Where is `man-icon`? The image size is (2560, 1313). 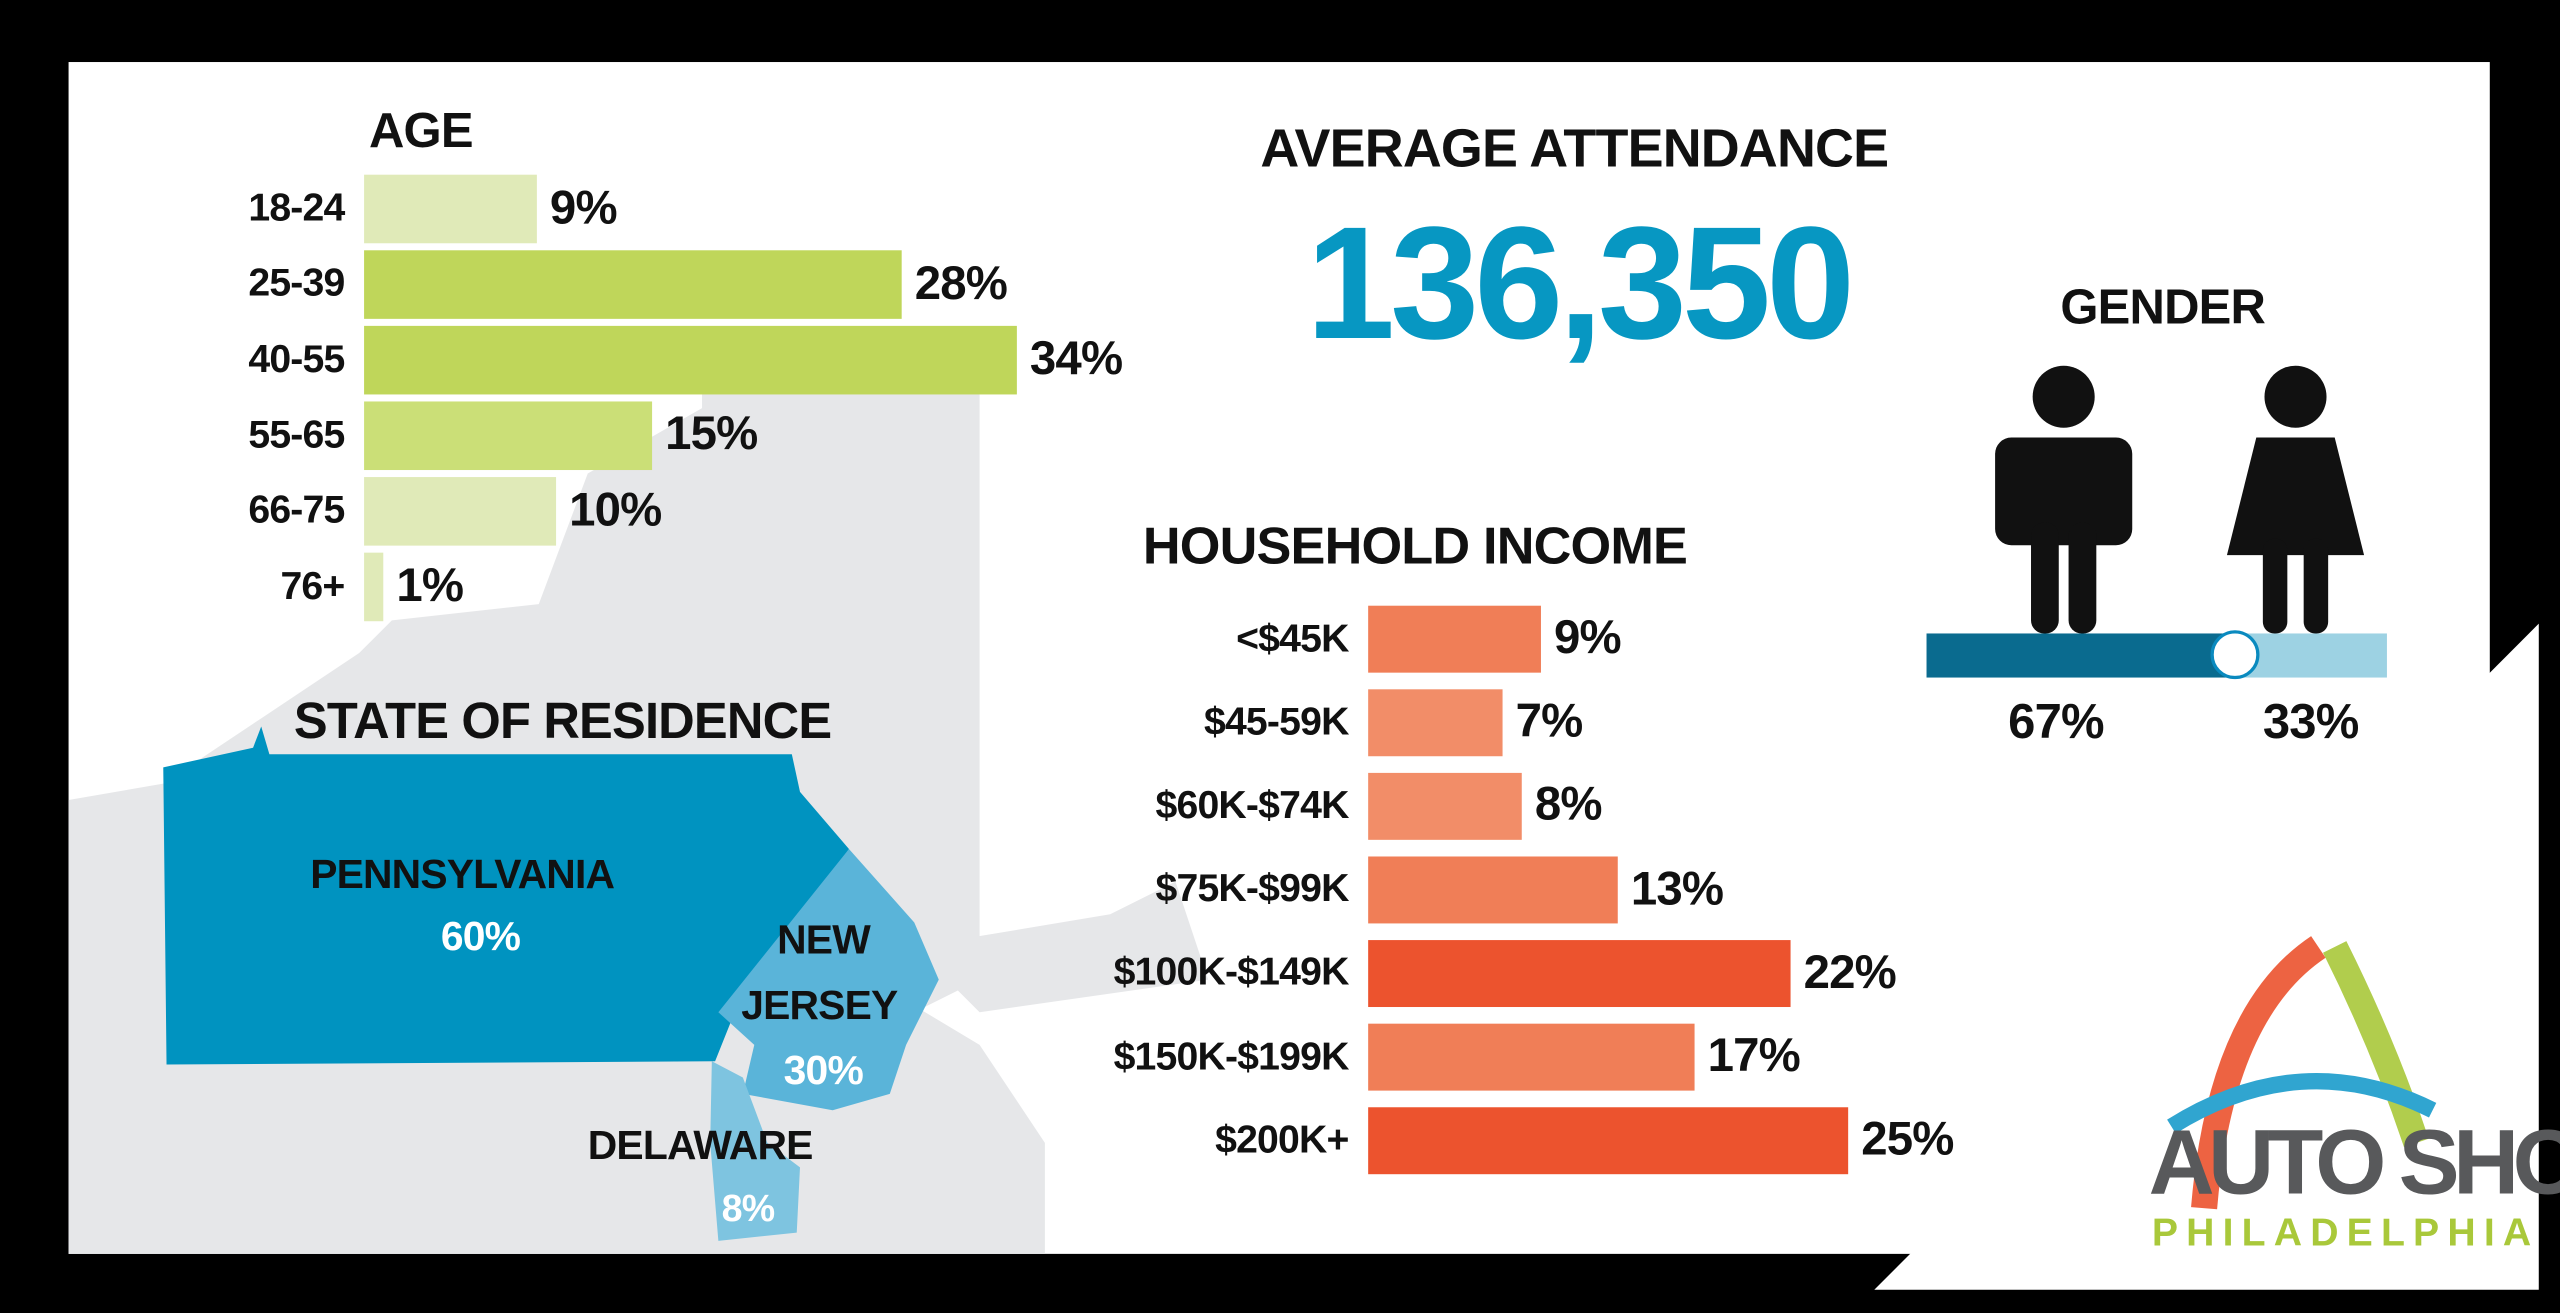 man-icon is located at coordinates (2064, 499).